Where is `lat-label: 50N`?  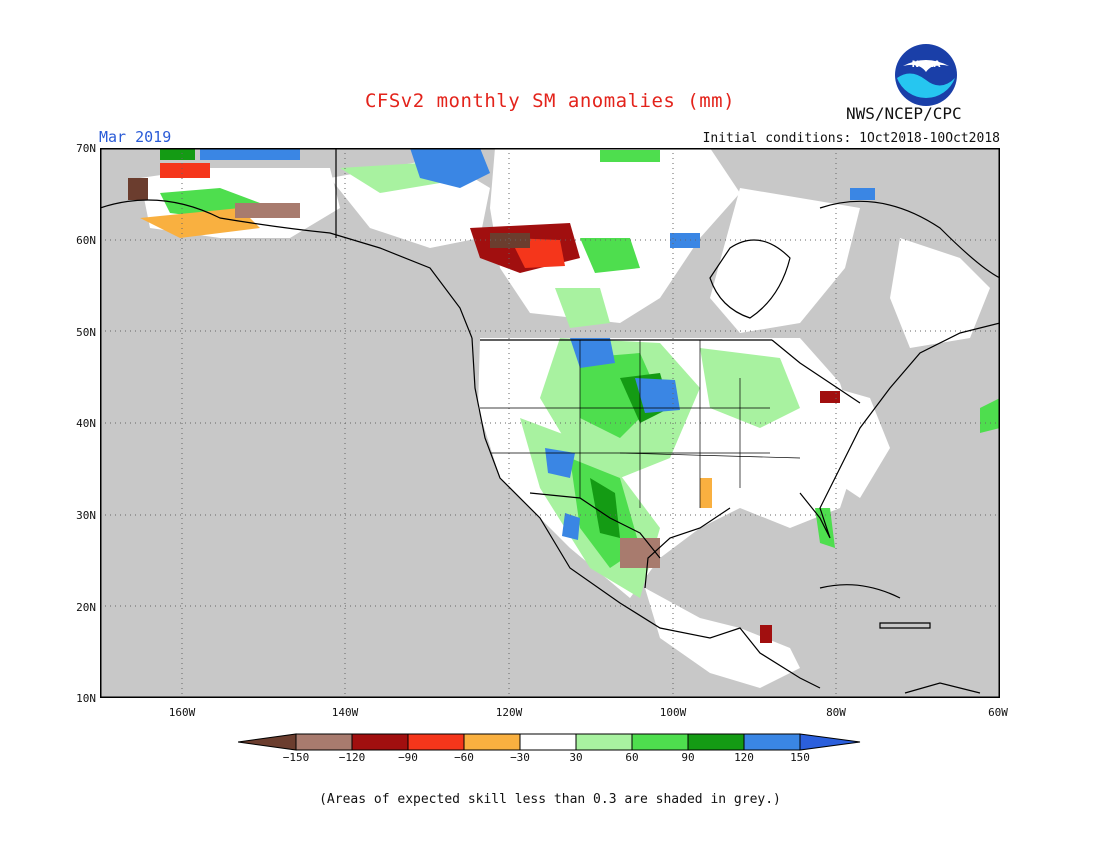
lat-label: 50N is located at coordinates (86, 332).